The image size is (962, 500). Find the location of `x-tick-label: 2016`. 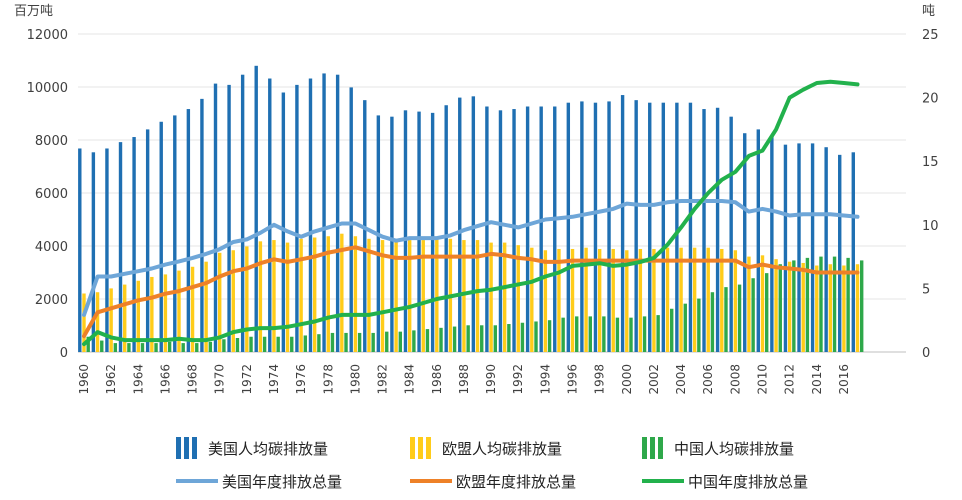

x-tick-label: 2016 is located at coordinates (844, 379).